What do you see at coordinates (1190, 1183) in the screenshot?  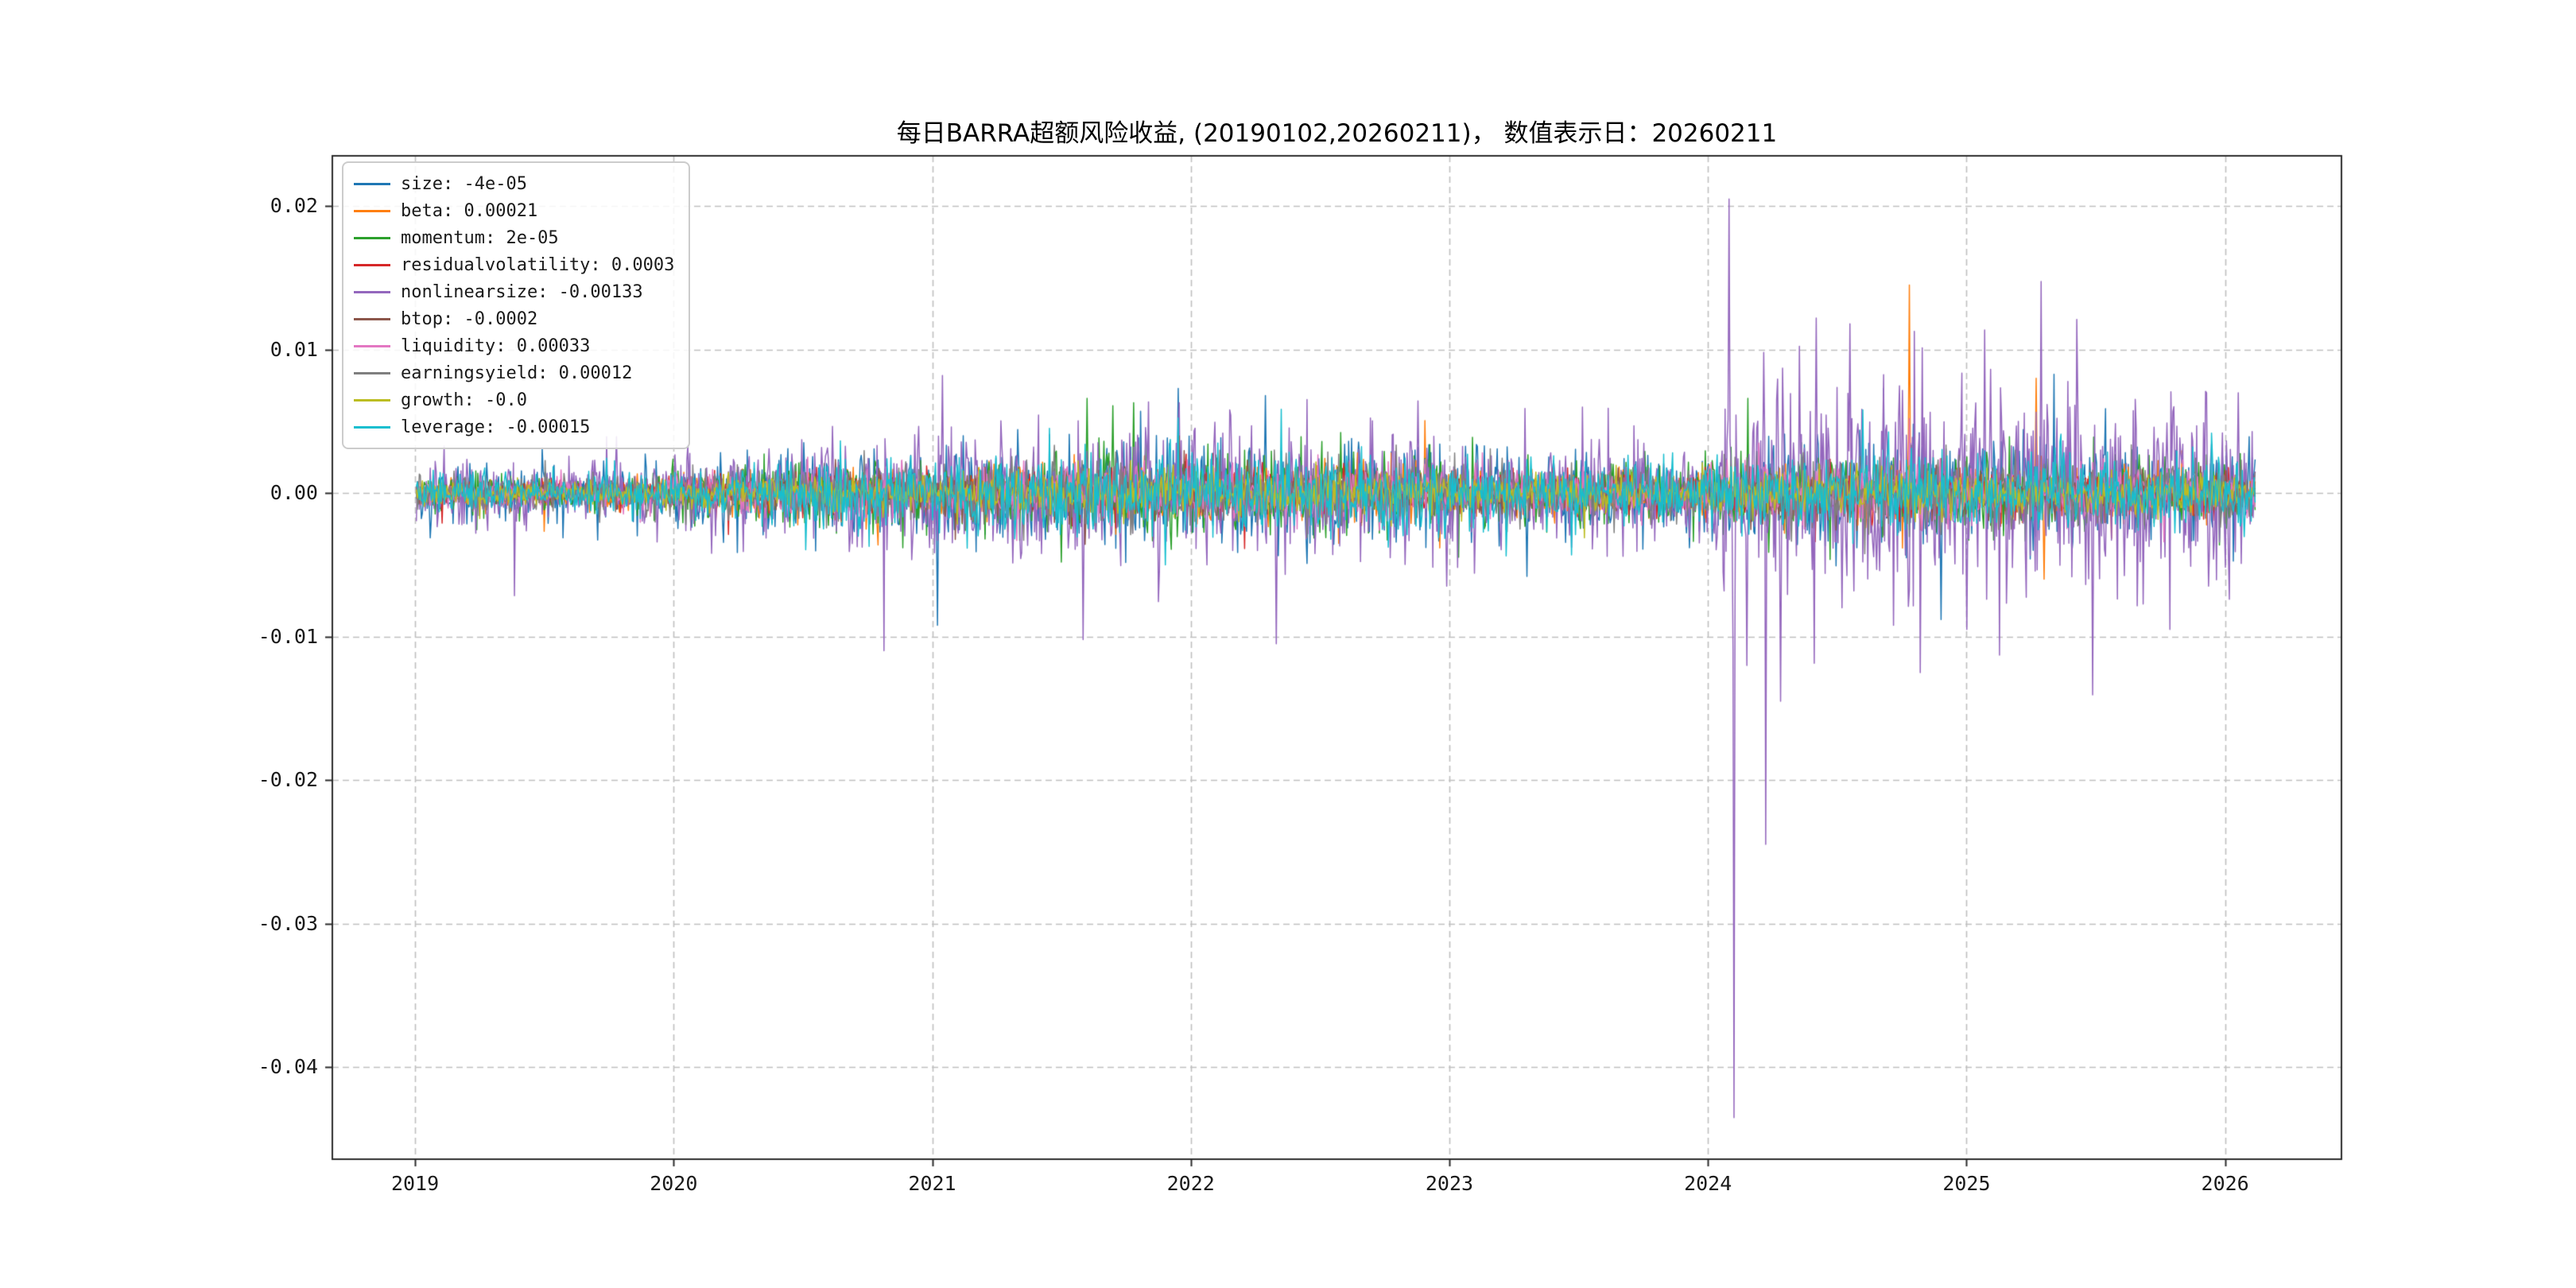 I see `x-tick-label: 2022` at bounding box center [1190, 1183].